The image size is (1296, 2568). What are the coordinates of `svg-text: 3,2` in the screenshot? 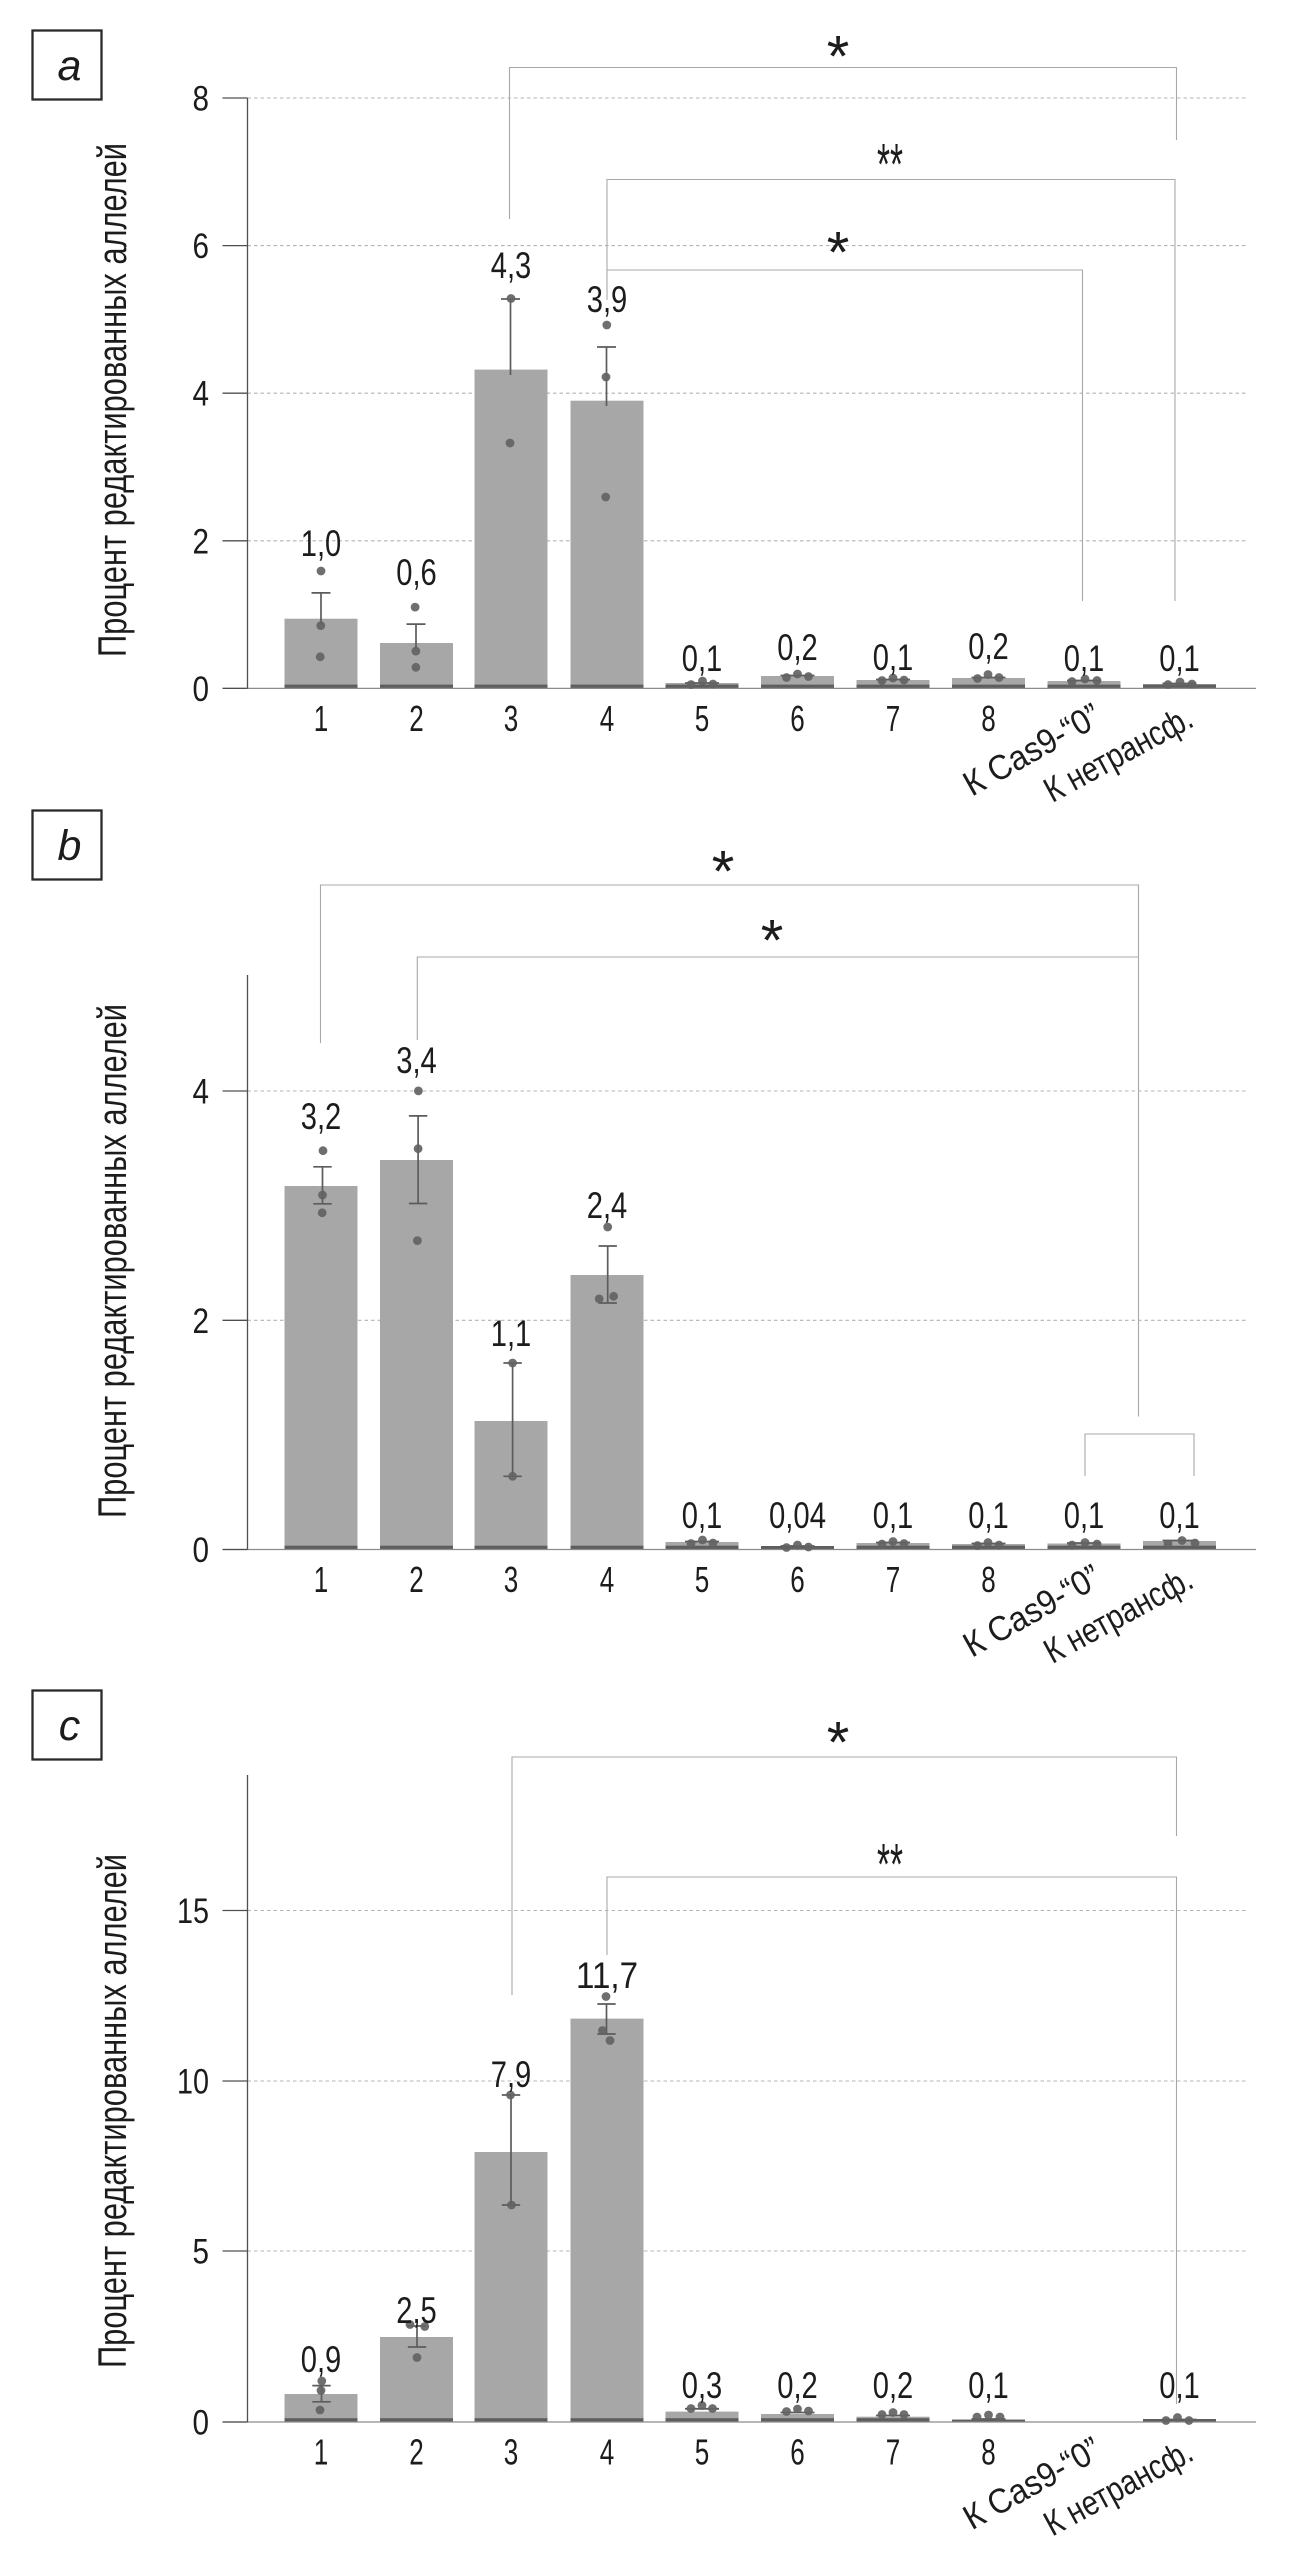 It's located at (321, 1116).